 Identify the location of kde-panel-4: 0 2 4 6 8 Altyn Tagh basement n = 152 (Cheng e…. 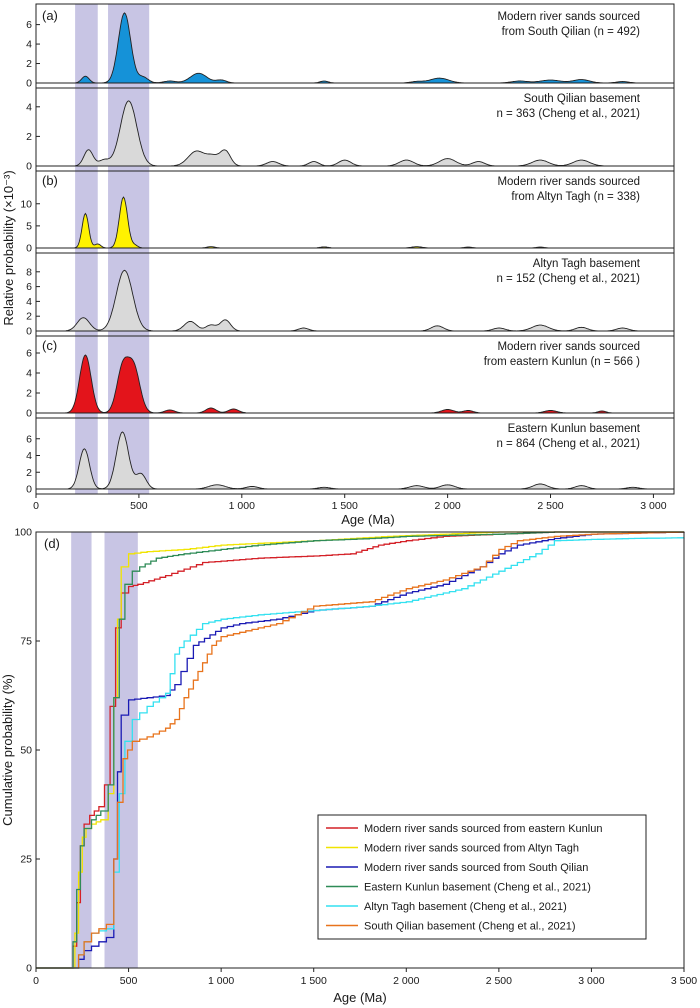
(350, 298).